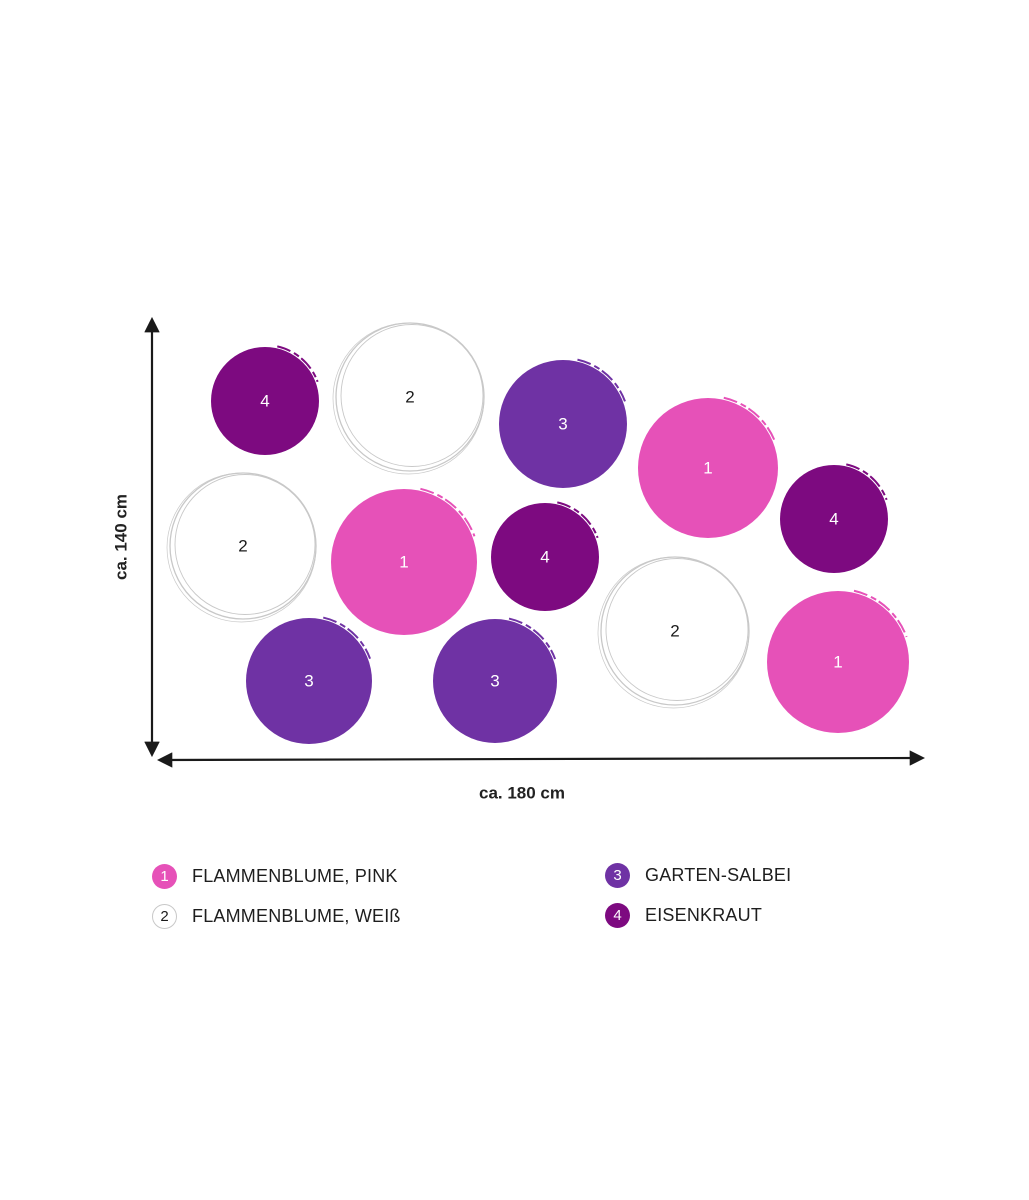 Image resolution: width=1029 pixels, height=1200 pixels. I want to click on legend-badge: 1, so click(164, 876).